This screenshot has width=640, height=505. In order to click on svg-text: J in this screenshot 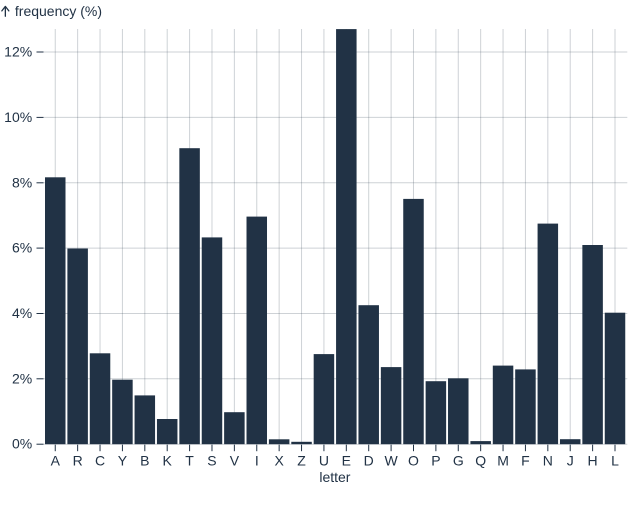, I will do `click(570, 460)`.